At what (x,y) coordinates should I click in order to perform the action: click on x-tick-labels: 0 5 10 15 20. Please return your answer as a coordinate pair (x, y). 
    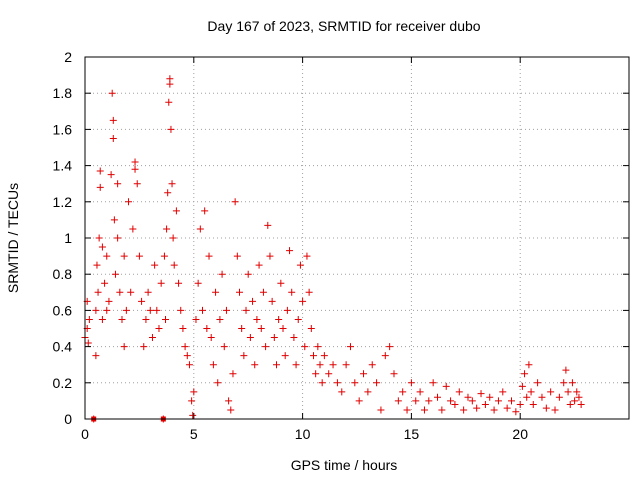
    Looking at the image, I should click on (304, 434).